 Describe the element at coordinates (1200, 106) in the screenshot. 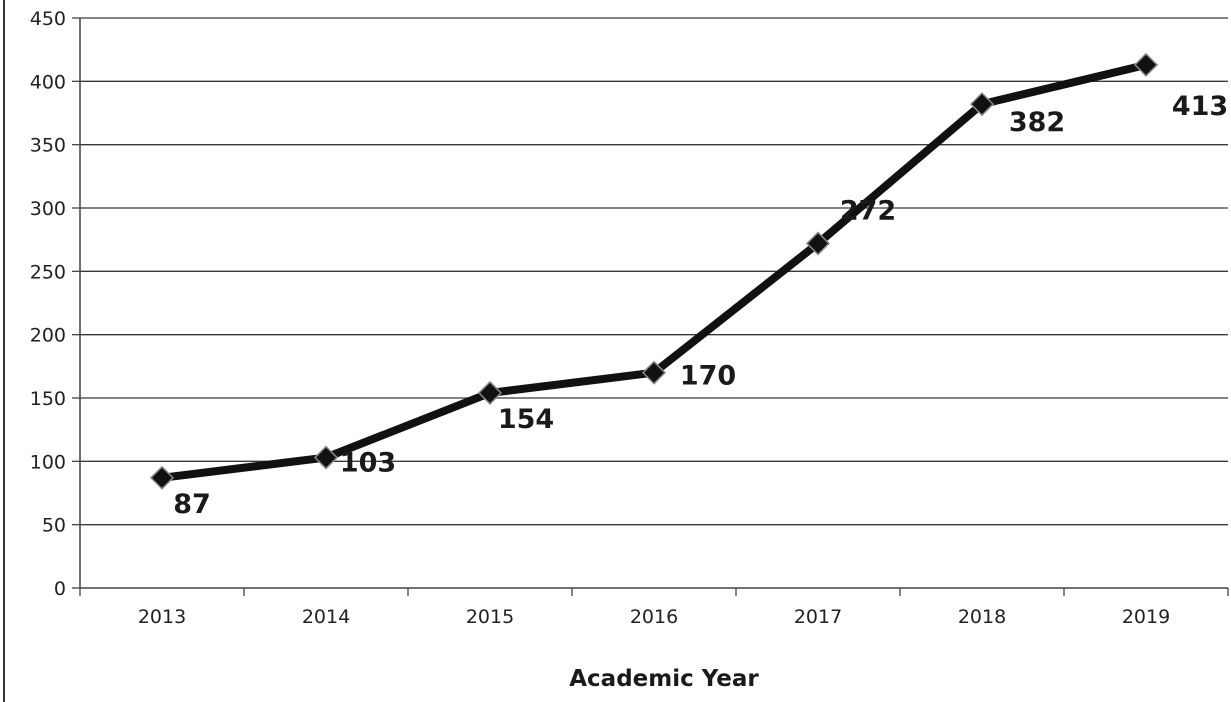

I see `data-label: 413` at that location.